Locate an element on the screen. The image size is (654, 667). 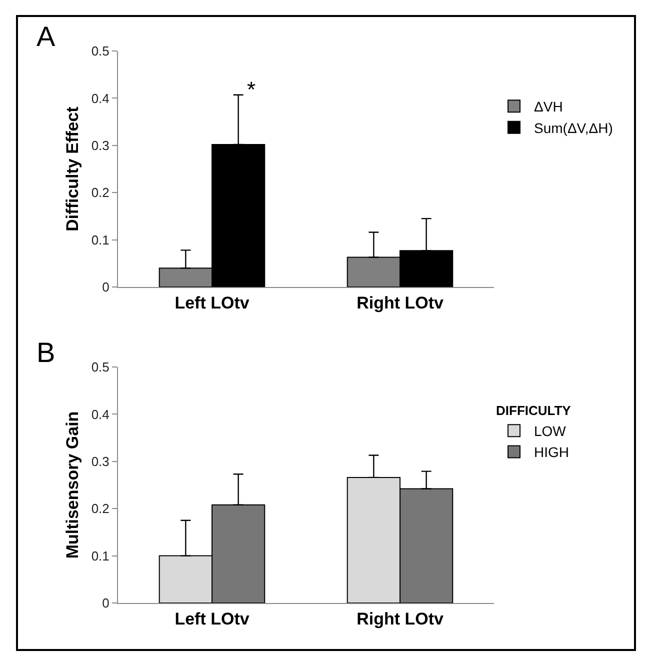
legend-label: HIGH is located at coordinates (551, 452).